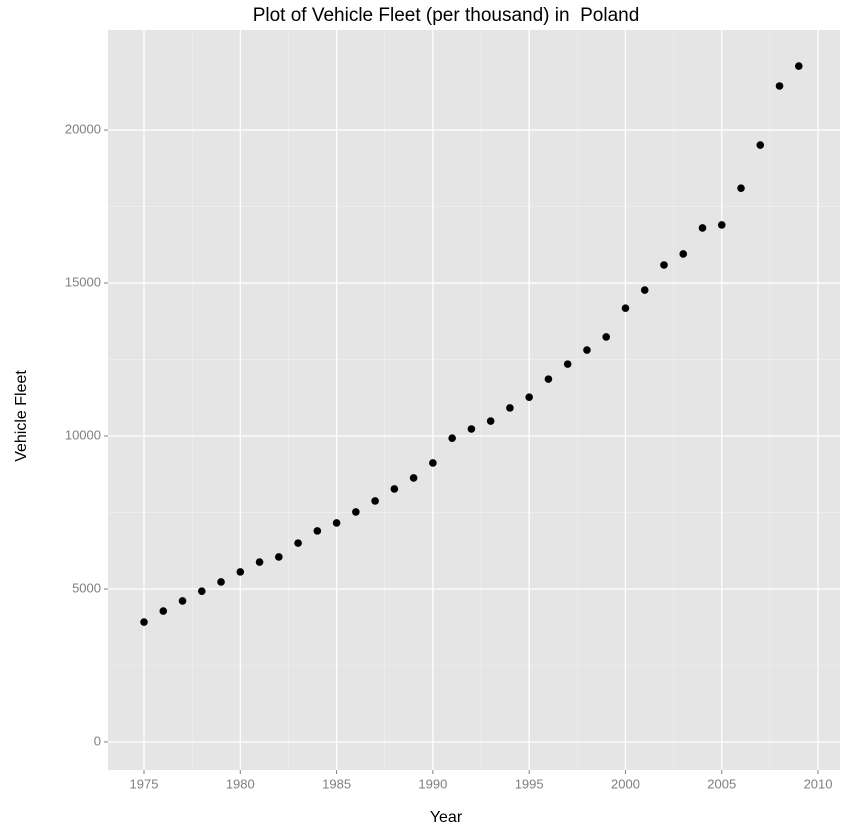 The height and width of the screenshot is (830, 853). Describe the element at coordinates (625, 783) in the screenshot. I see `x-tick-label: 2000` at that location.